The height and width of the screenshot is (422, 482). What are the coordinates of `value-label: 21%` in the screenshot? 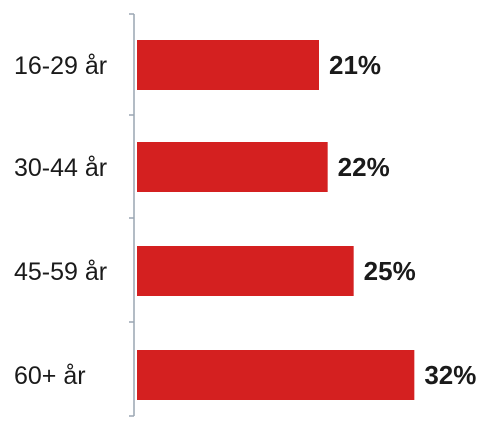 It's located at (355, 65).